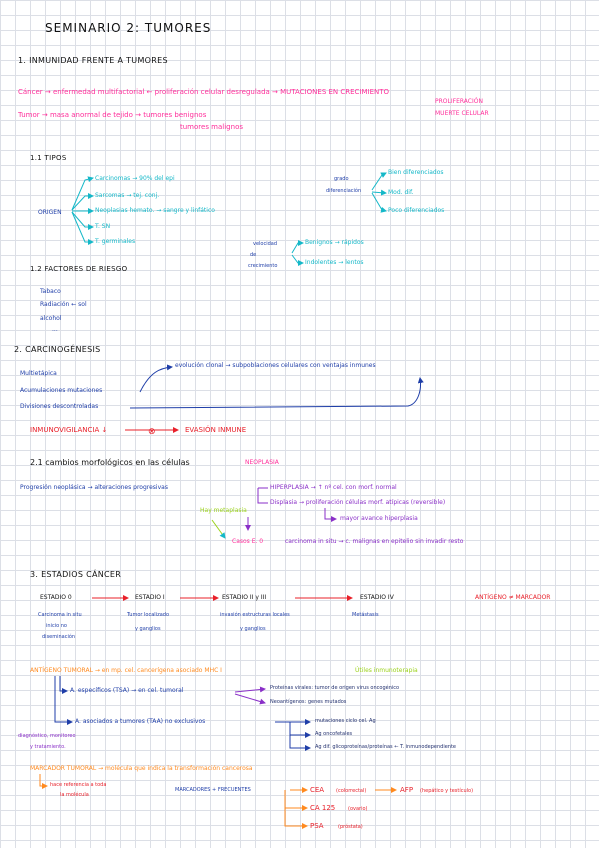 This screenshot has height=848, width=599. I want to click on ca125-note: (ovario), so click(358, 809).